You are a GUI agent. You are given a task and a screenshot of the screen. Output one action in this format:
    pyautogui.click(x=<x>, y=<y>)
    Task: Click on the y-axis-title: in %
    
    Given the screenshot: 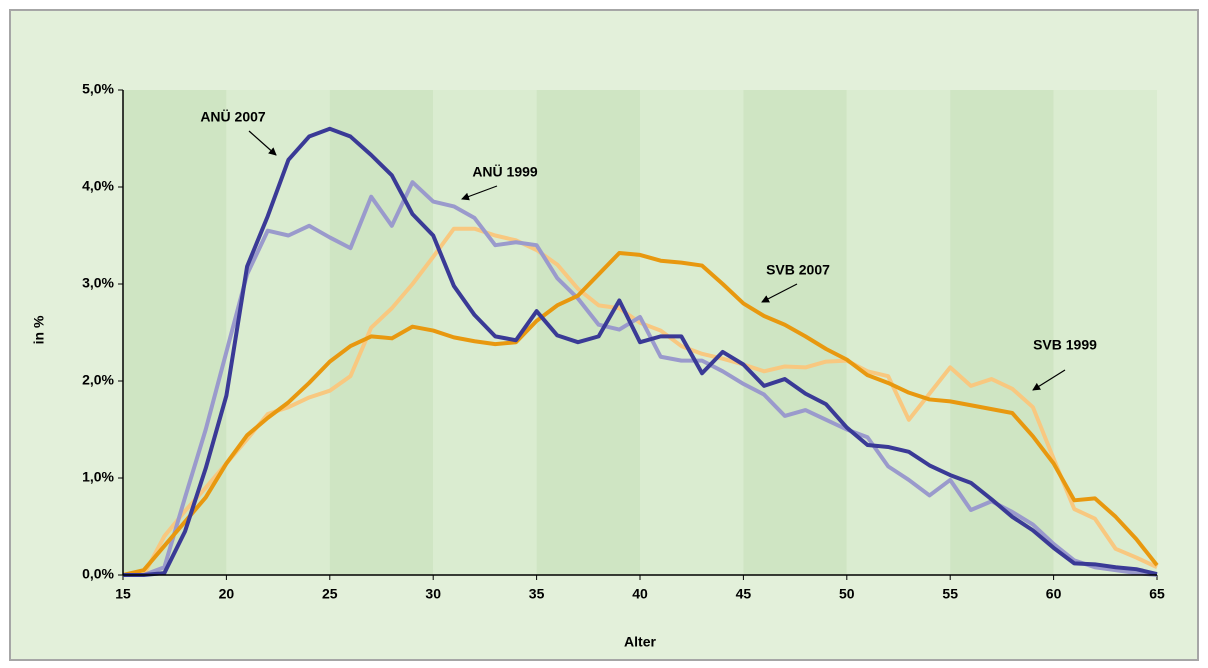 What is the action you would take?
    pyautogui.click(x=39, y=329)
    